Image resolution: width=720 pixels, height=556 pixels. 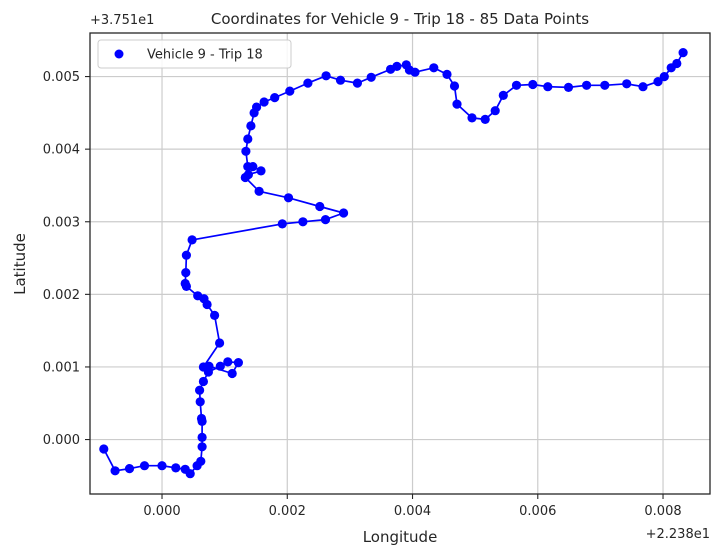 I want to click on y-tick-label: 0.000, so click(x=61, y=440).